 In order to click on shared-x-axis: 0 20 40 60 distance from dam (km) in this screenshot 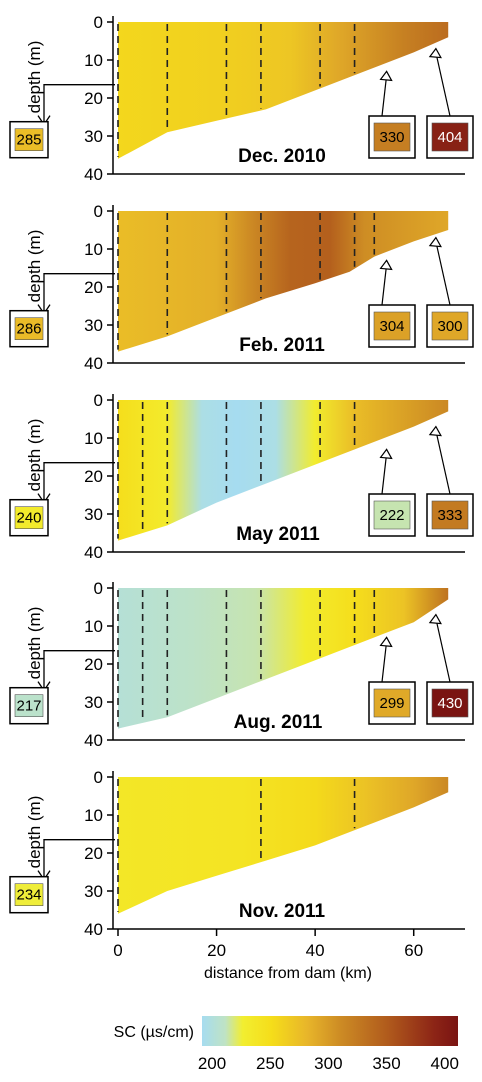, I will do `click(268, 955)`.